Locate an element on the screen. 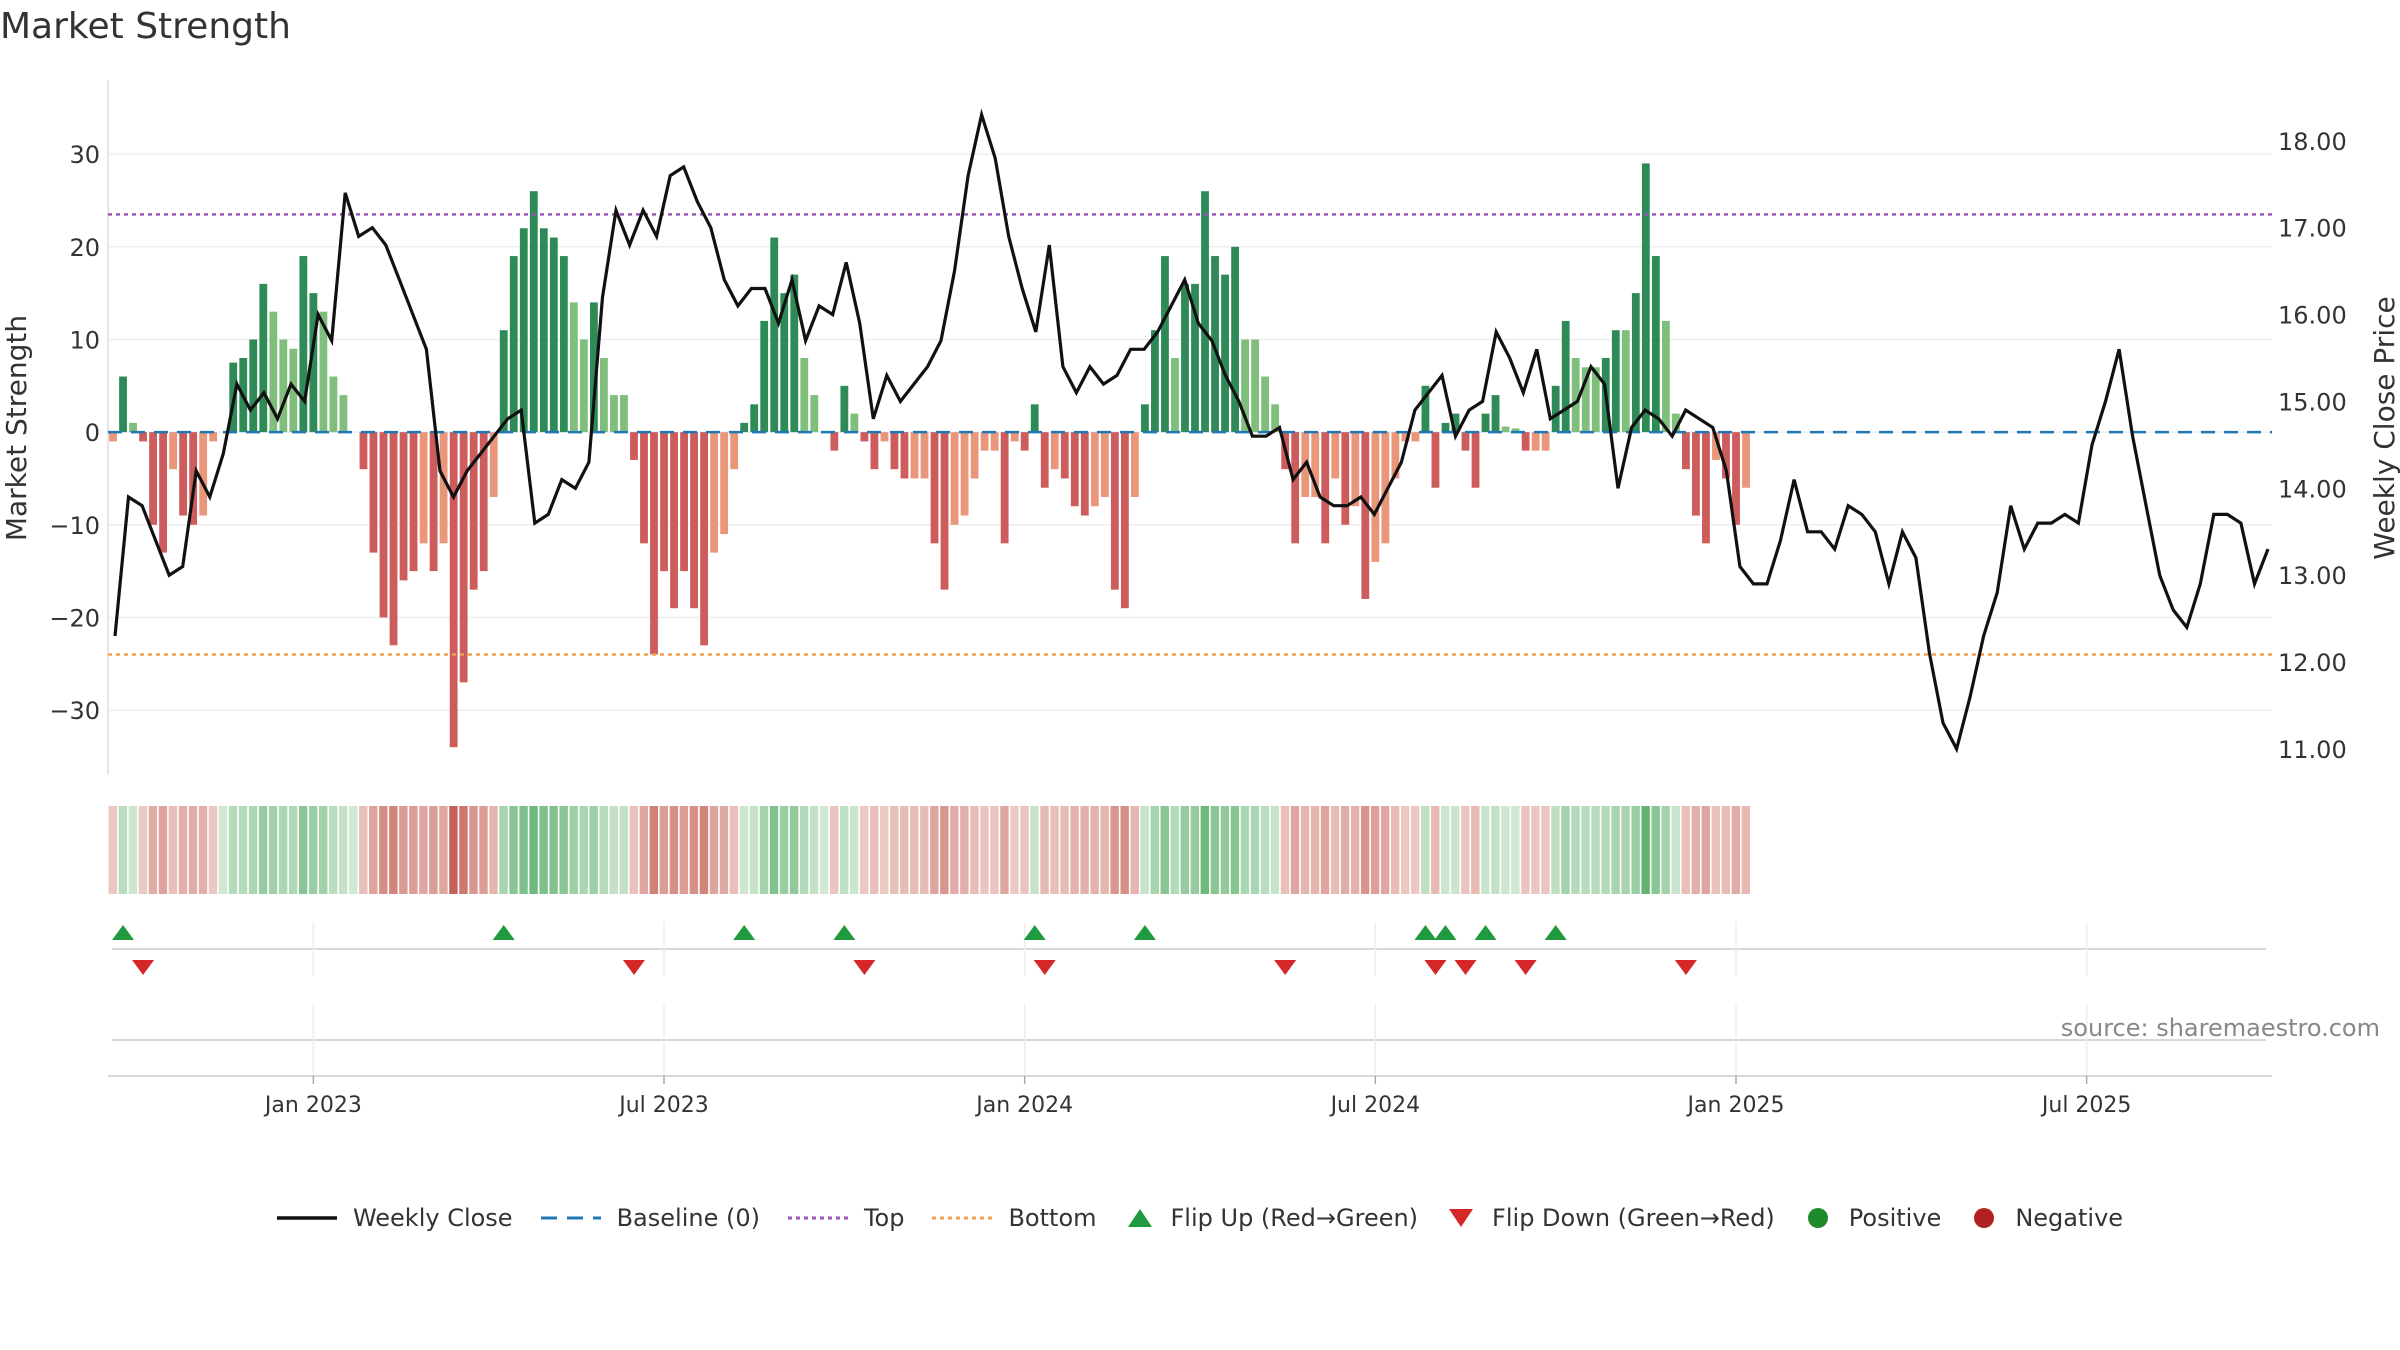 The height and width of the screenshot is (1350, 2400). y2-tick-label: 15.00 is located at coordinates (2312, 402).